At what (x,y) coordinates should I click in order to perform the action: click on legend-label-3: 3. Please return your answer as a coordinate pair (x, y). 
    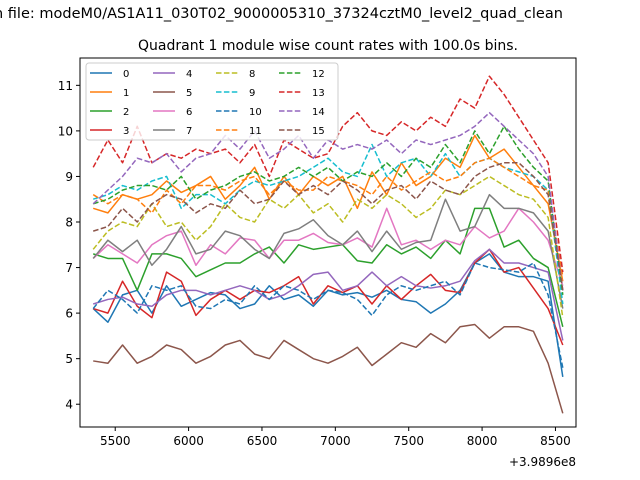
    Looking at the image, I should click on (126, 131).